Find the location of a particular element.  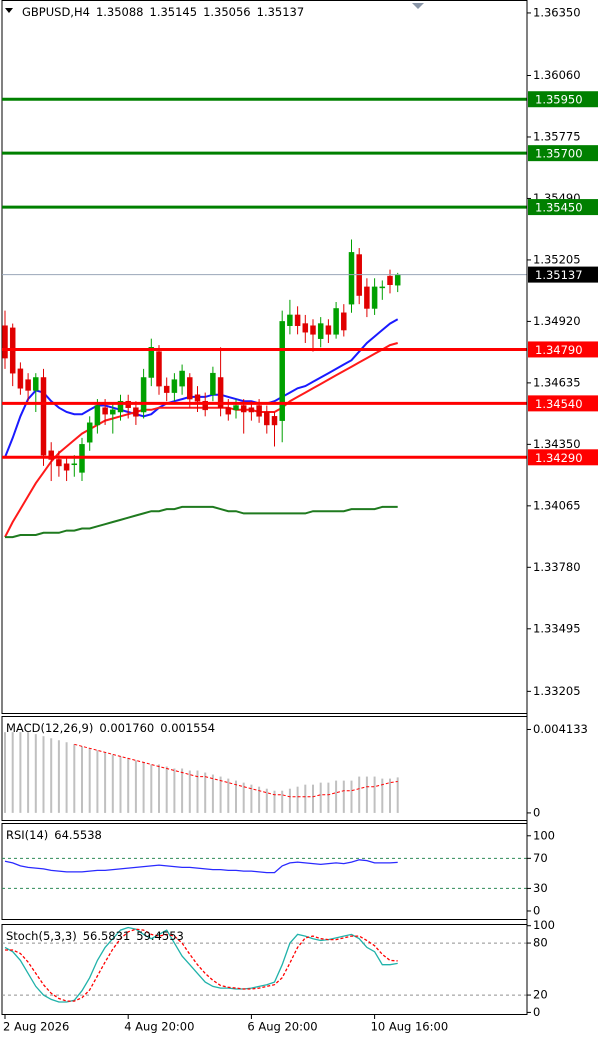

panel-label-part: 56.5831 is located at coordinates (107, 936).